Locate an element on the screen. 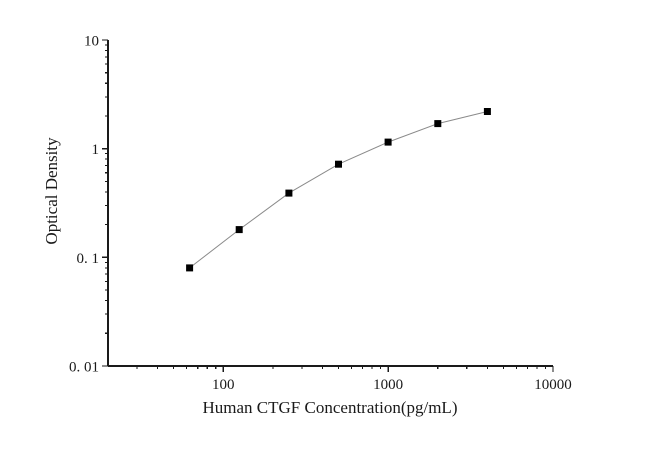 This screenshot has width=650, height=454. y-tick-label: 10 is located at coordinates (91, 42).